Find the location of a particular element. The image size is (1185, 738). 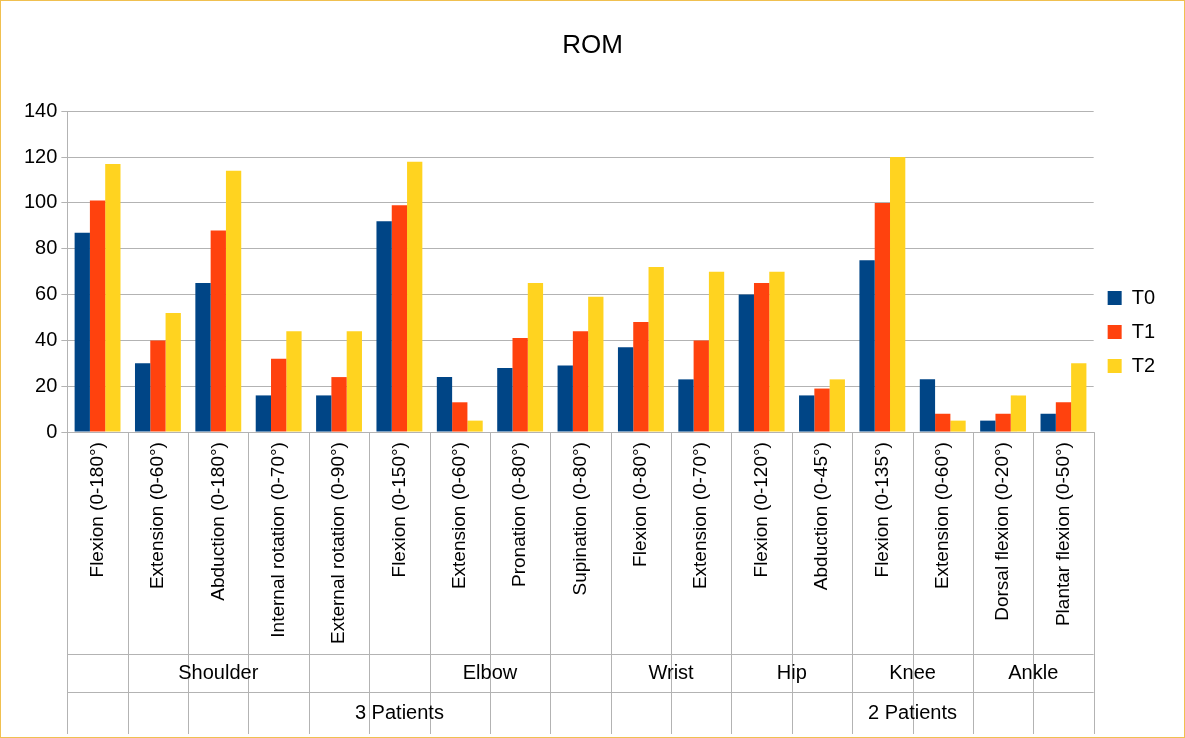

x-tick-label: Internal rotation (0-70°) is located at coordinates (277, 540).